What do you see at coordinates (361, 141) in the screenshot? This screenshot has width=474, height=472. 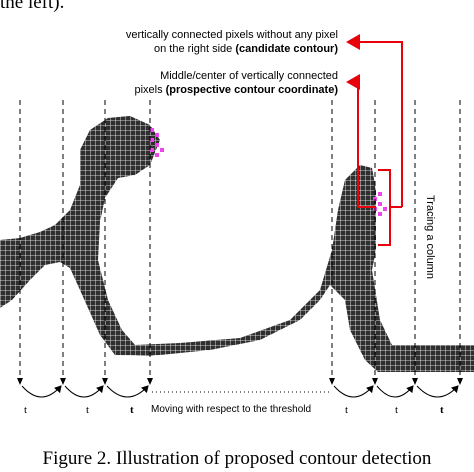 I see `prospective-arrow` at bounding box center [361, 141].